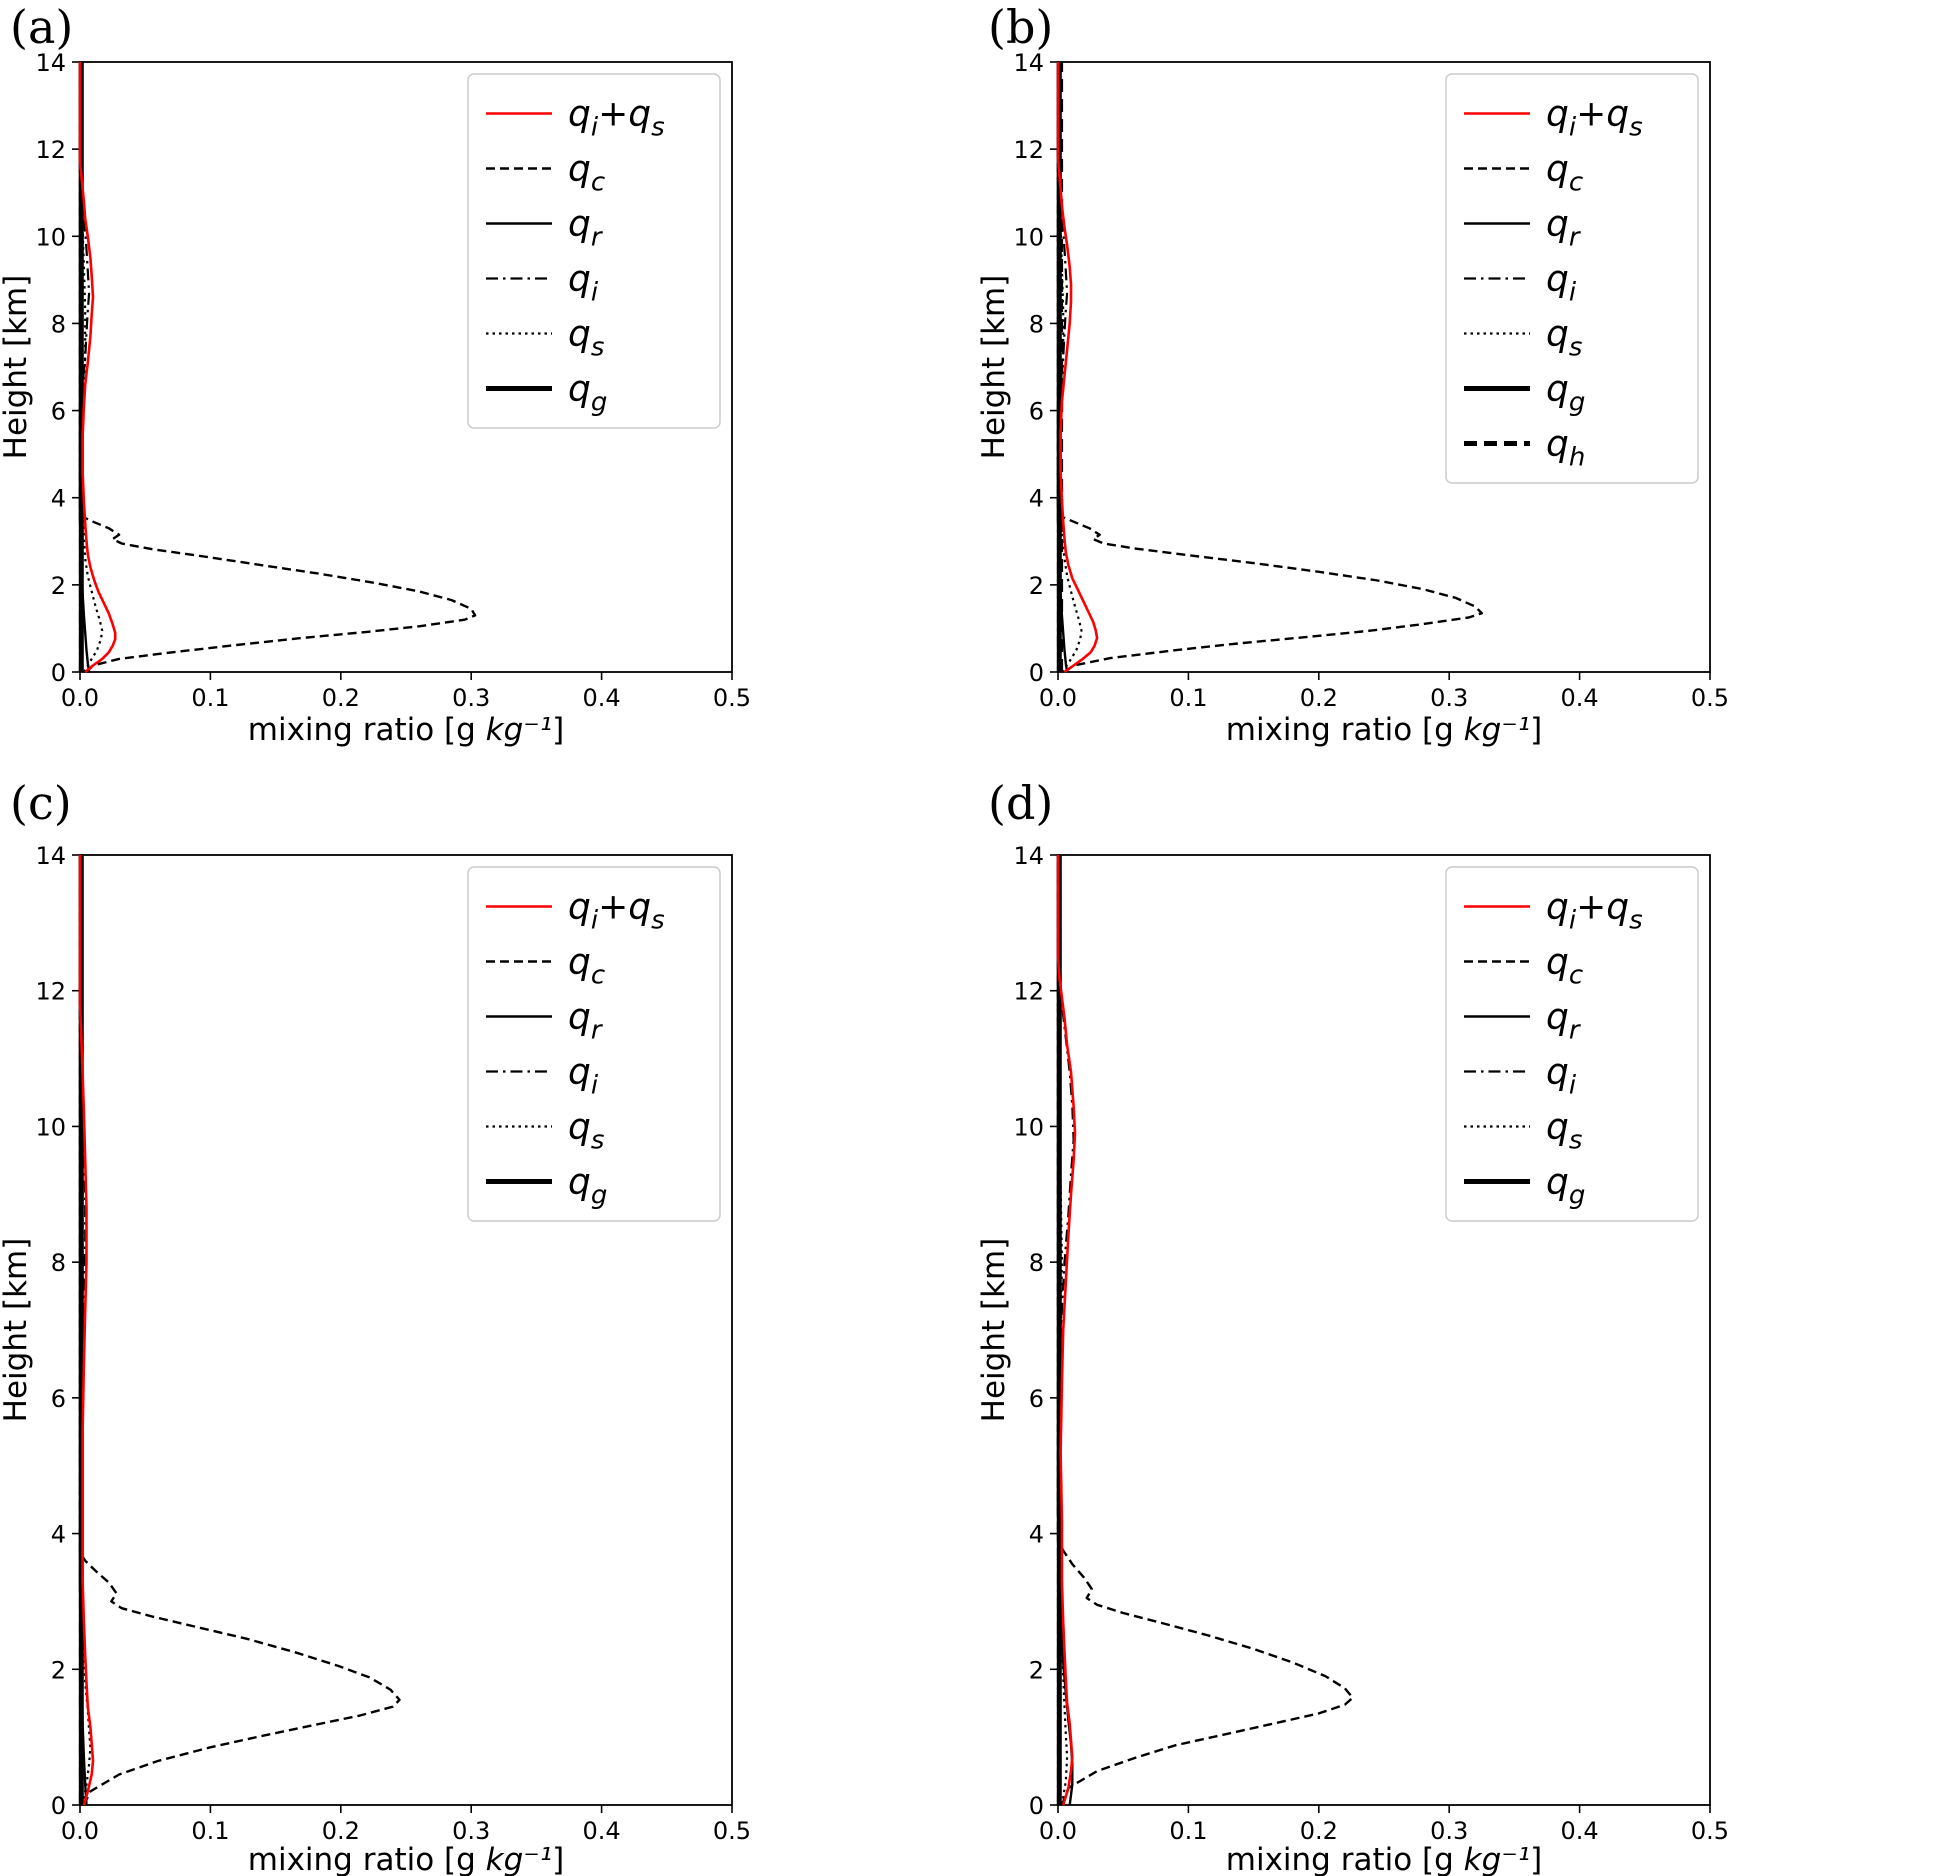 Image resolution: width=1956 pixels, height=1876 pixels. Describe the element at coordinates (42, 27) in the screenshot. I see `panel-a-label: (a)` at that location.